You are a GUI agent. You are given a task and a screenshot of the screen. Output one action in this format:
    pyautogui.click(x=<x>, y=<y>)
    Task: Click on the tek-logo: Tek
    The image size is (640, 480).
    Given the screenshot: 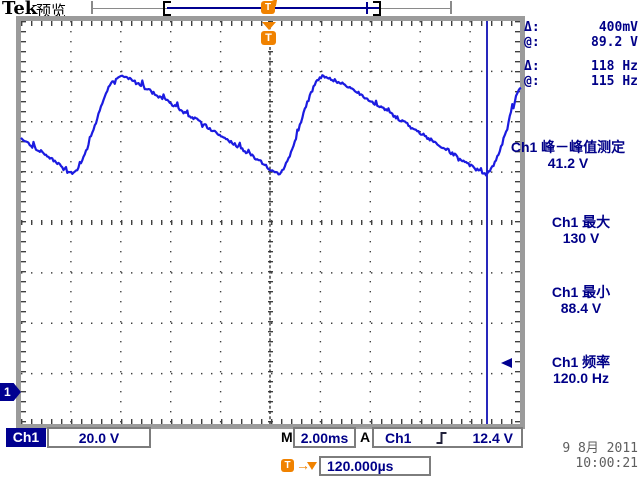 What is the action you would take?
    pyautogui.click(x=20, y=9)
    